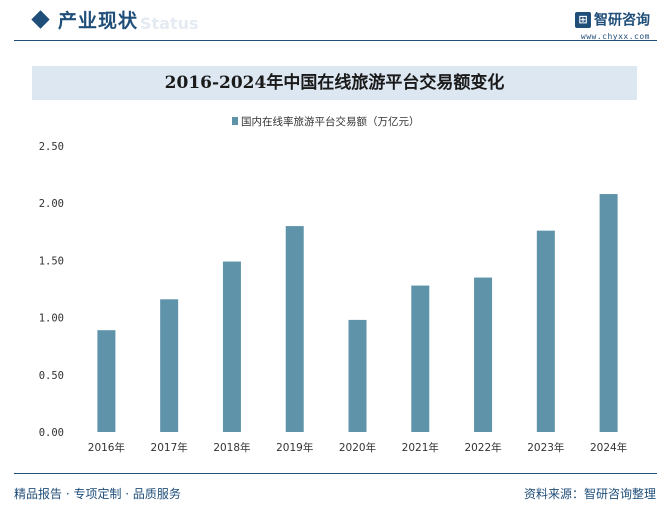  What do you see at coordinates (294, 447) in the screenshot?
I see `x-tick-label: 2019年` at bounding box center [294, 447].